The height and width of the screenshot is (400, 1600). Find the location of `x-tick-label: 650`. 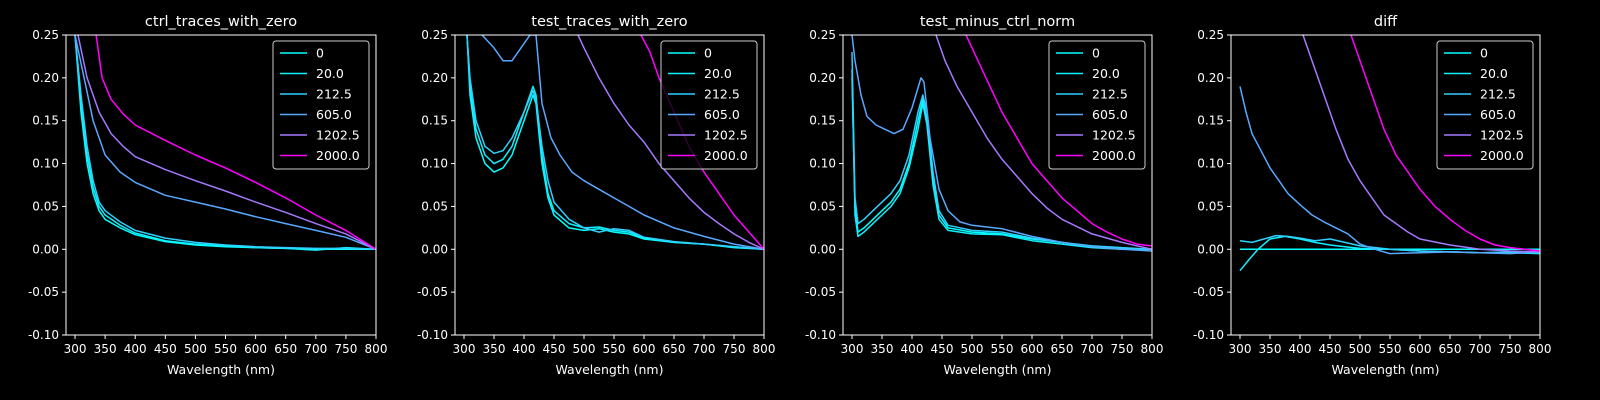

x-tick-label: 650 is located at coordinates (674, 349).